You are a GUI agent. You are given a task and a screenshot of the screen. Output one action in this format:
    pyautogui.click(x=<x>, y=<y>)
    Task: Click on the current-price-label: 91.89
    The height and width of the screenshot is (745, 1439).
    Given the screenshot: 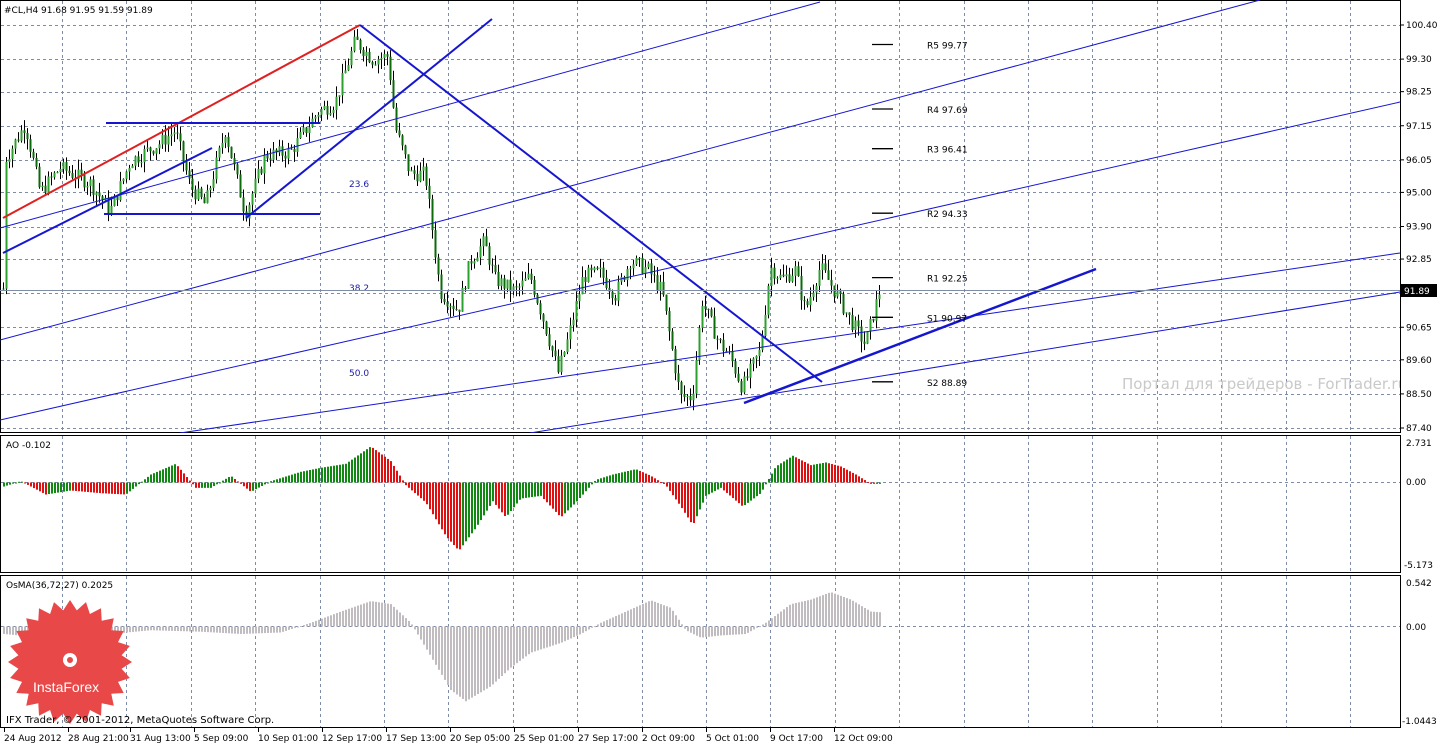 What is the action you would take?
    pyautogui.click(x=1417, y=292)
    